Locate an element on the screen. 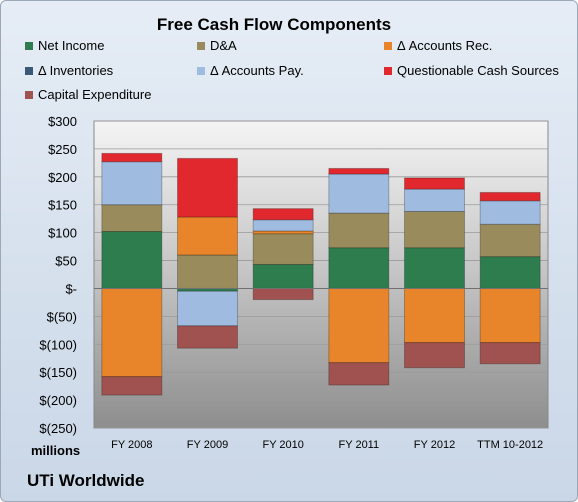 The height and width of the screenshot is (502, 578). legend-item: Δ Accounts Rec. is located at coordinates (438, 45).